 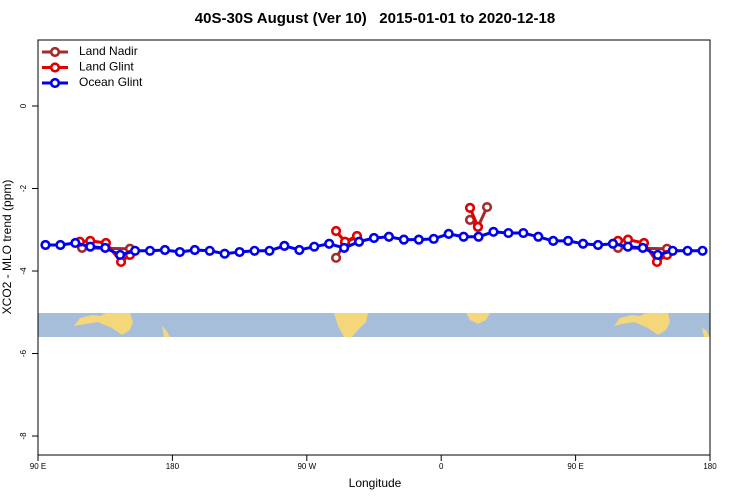 I want to click on legend-label: Land Glint, so click(x=106, y=67).